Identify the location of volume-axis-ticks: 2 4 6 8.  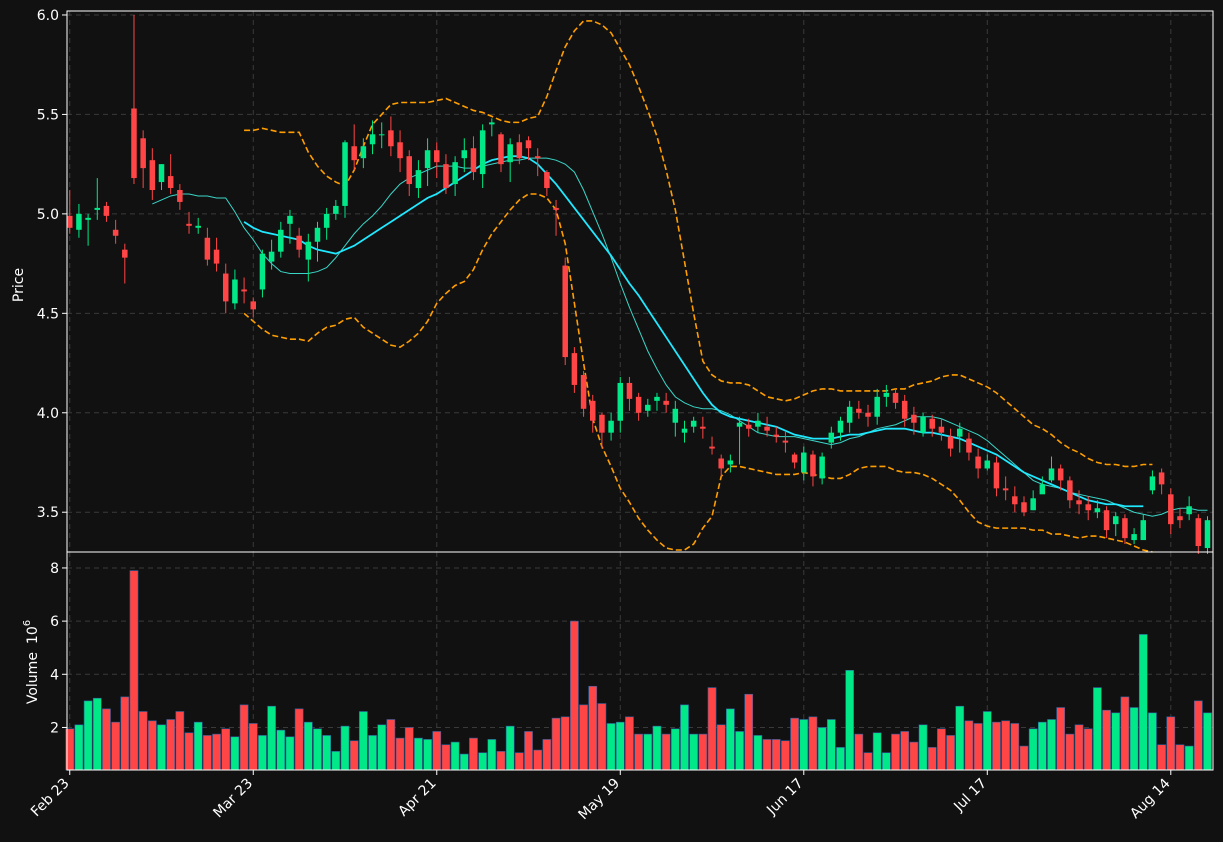
(58, 648).